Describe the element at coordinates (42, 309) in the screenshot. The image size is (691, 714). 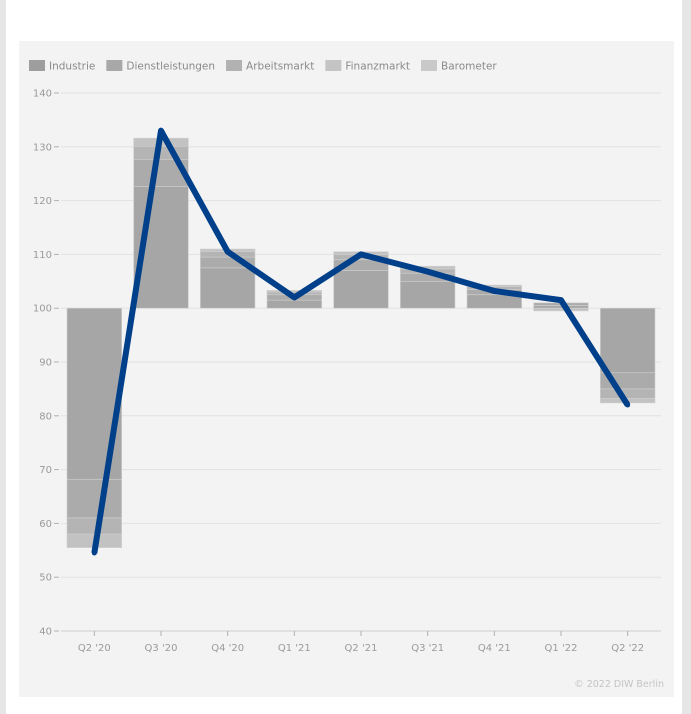
I see `y-tick-label: 100` at that location.